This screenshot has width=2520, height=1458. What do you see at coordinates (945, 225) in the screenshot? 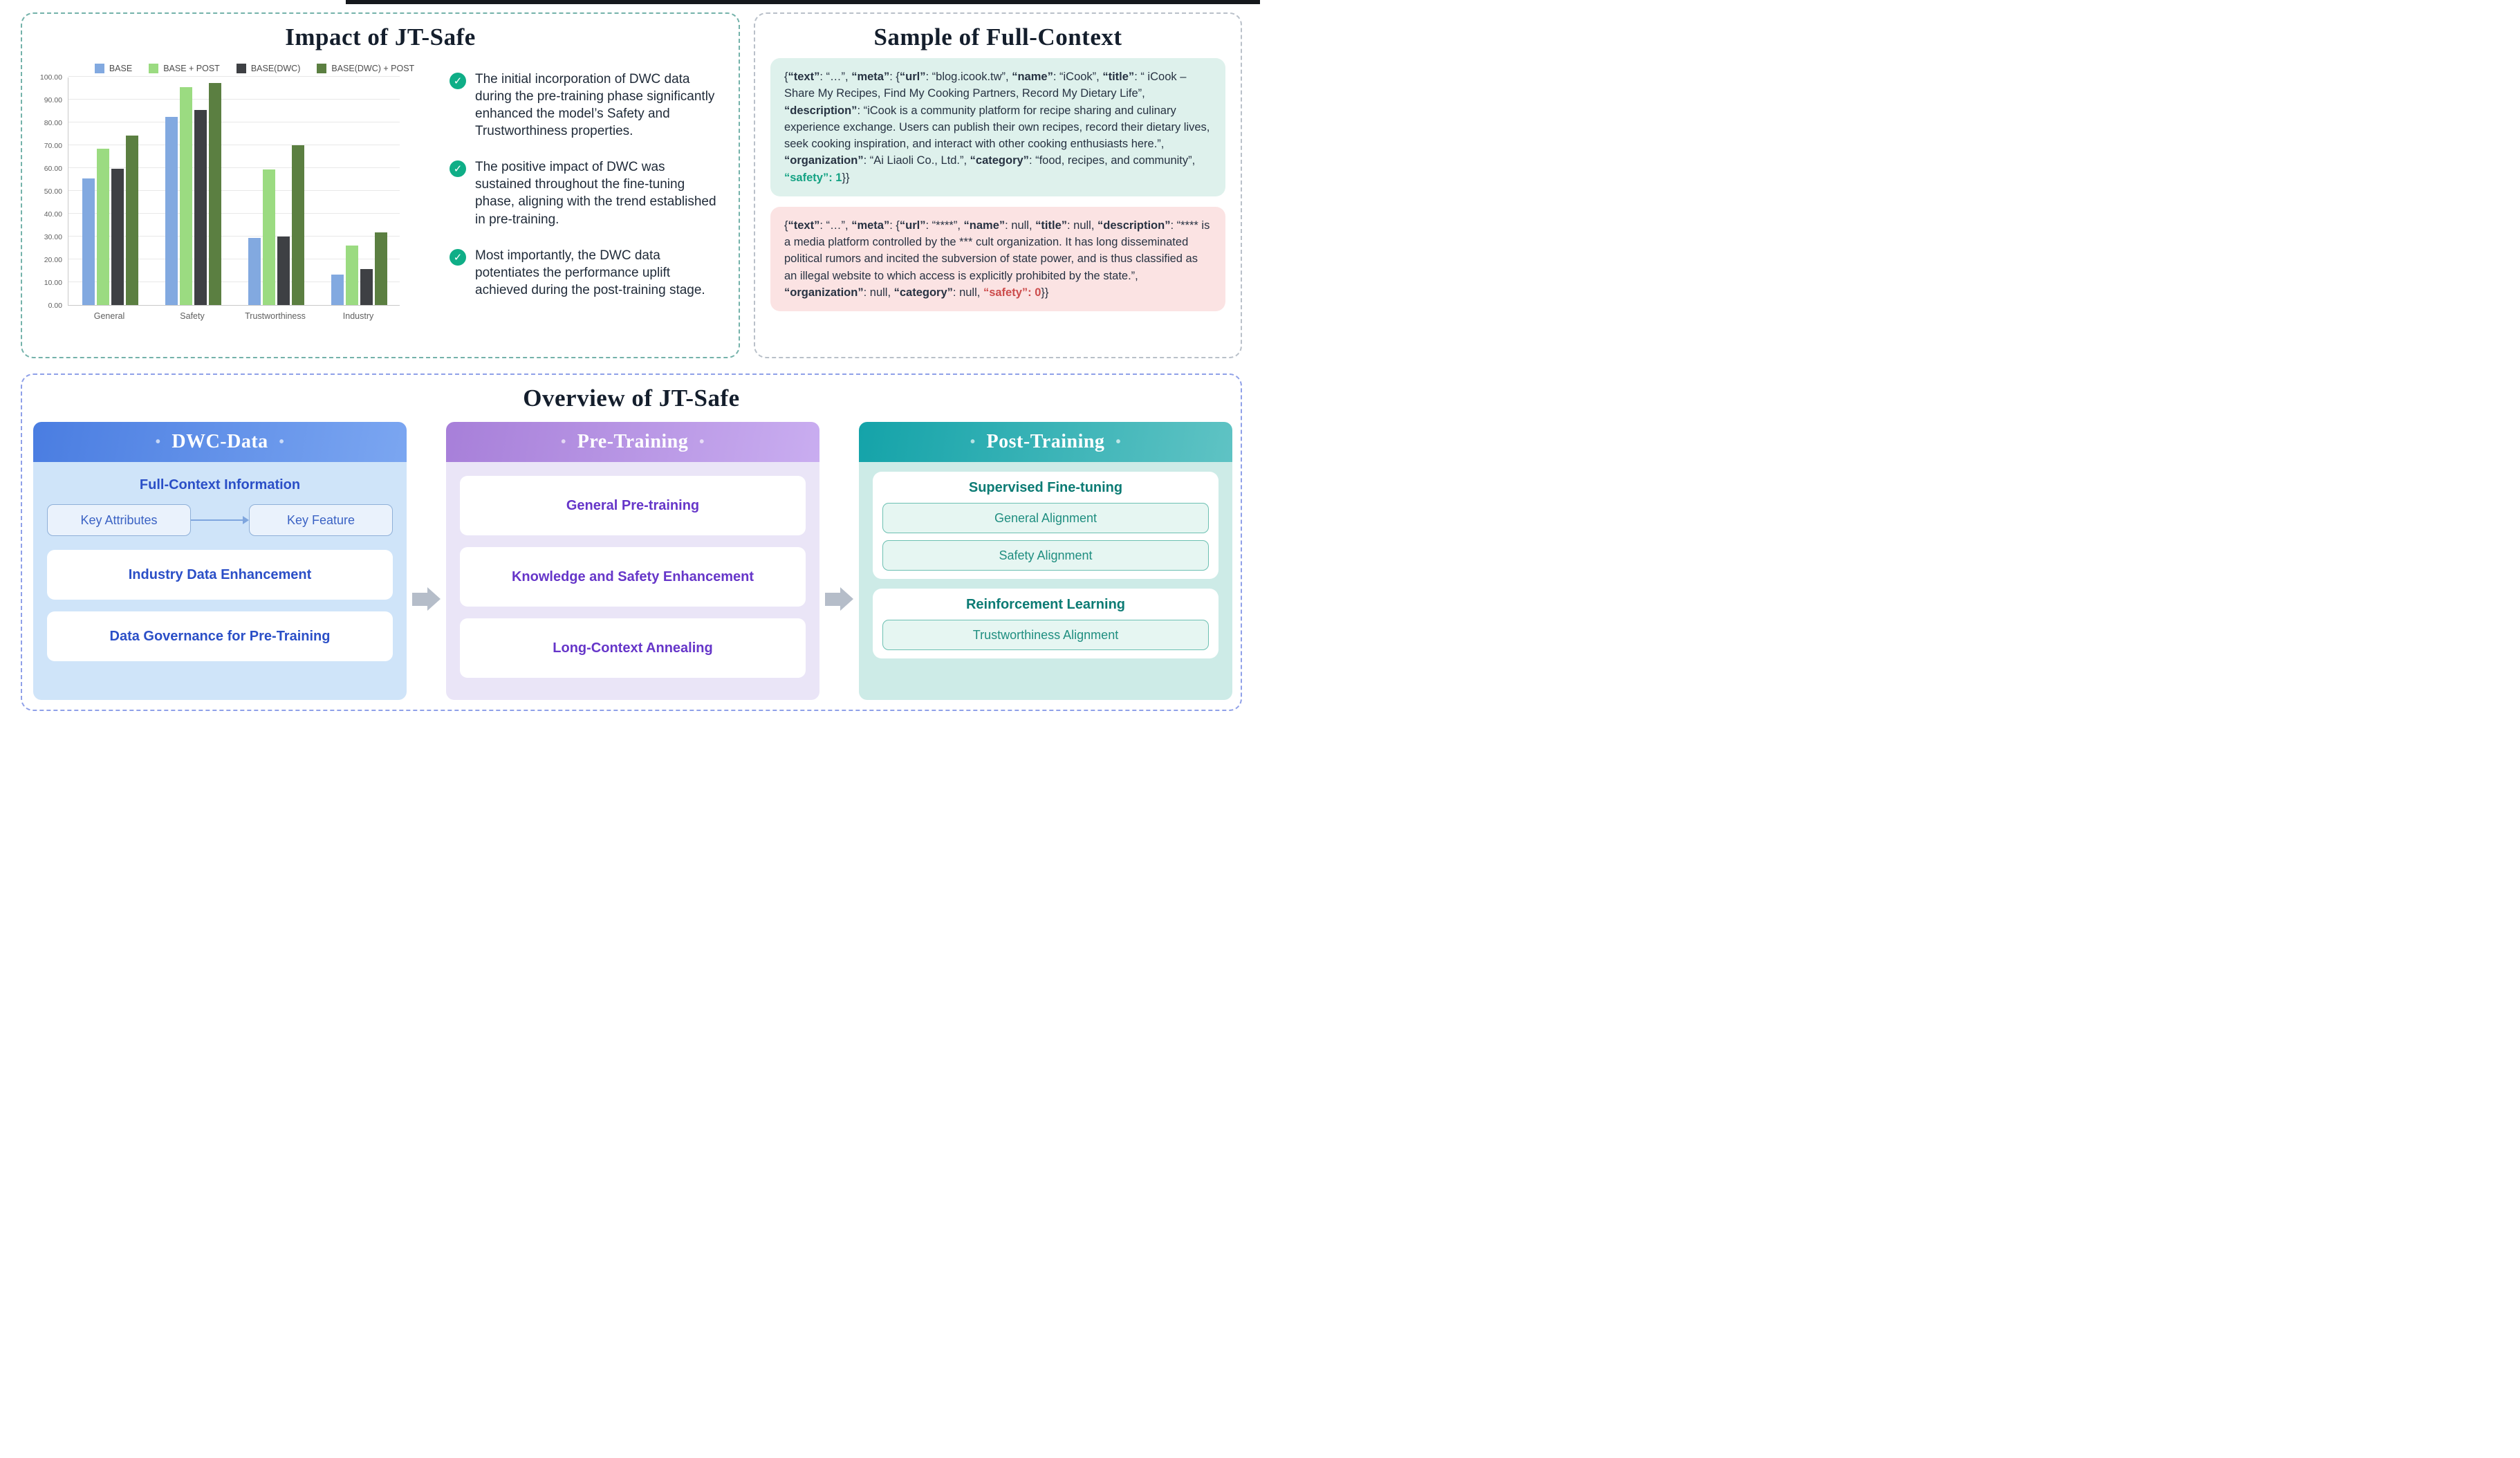
I see `sample-text-segment: : “****”,` at bounding box center [945, 225].